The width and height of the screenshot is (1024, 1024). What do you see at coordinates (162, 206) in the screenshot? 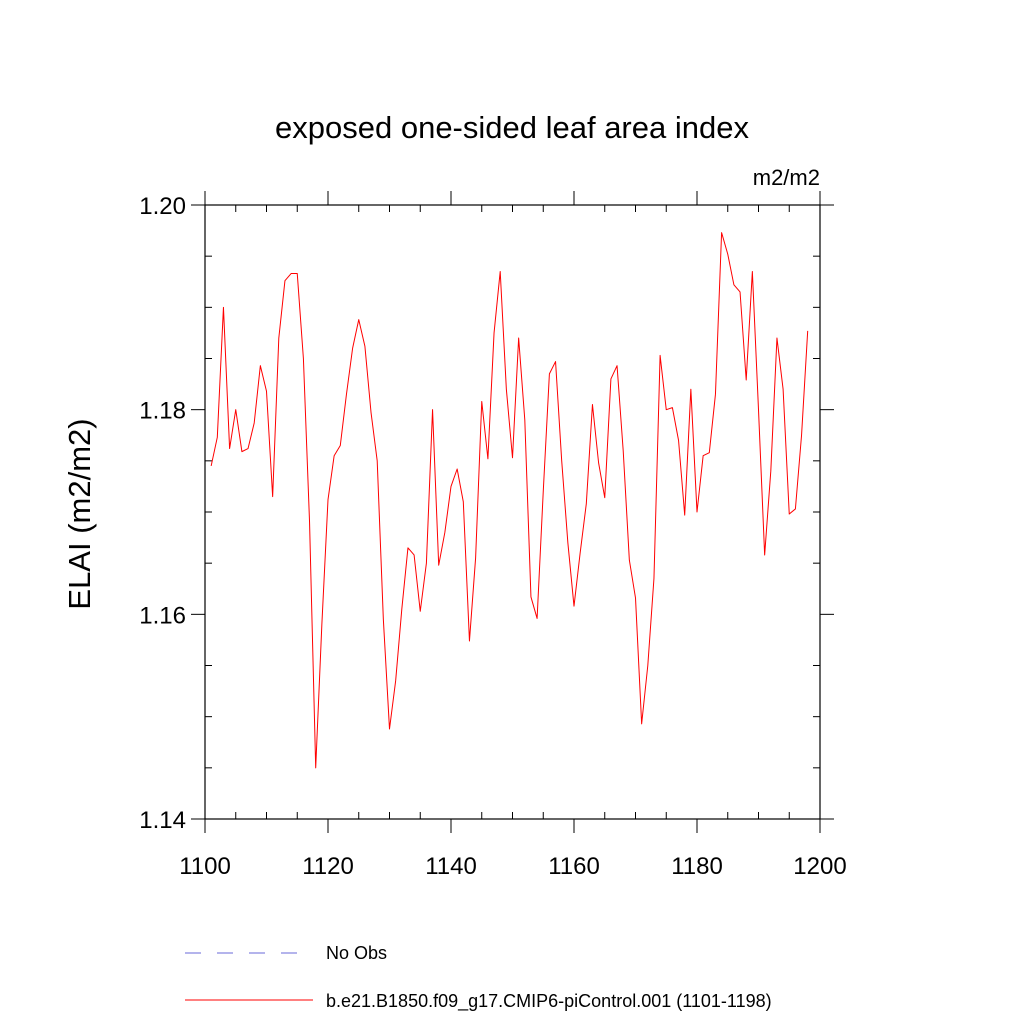
I see `y-tick-label: 1.20` at bounding box center [162, 206].